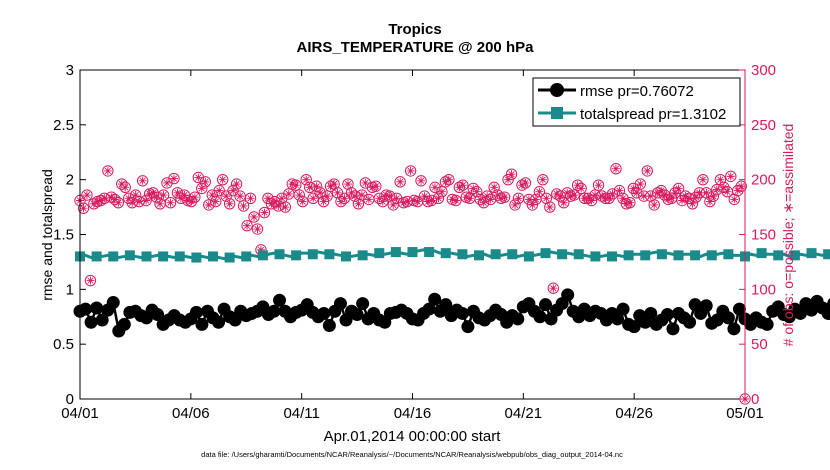  What do you see at coordinates (763, 289) in the screenshot?
I see `y2-tick-label: 100` at bounding box center [763, 289].